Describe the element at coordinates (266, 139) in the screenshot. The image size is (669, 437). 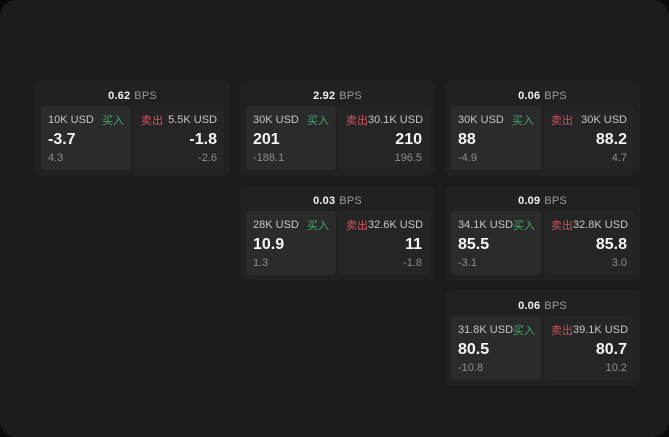
I see `buy-price: 201` at that location.